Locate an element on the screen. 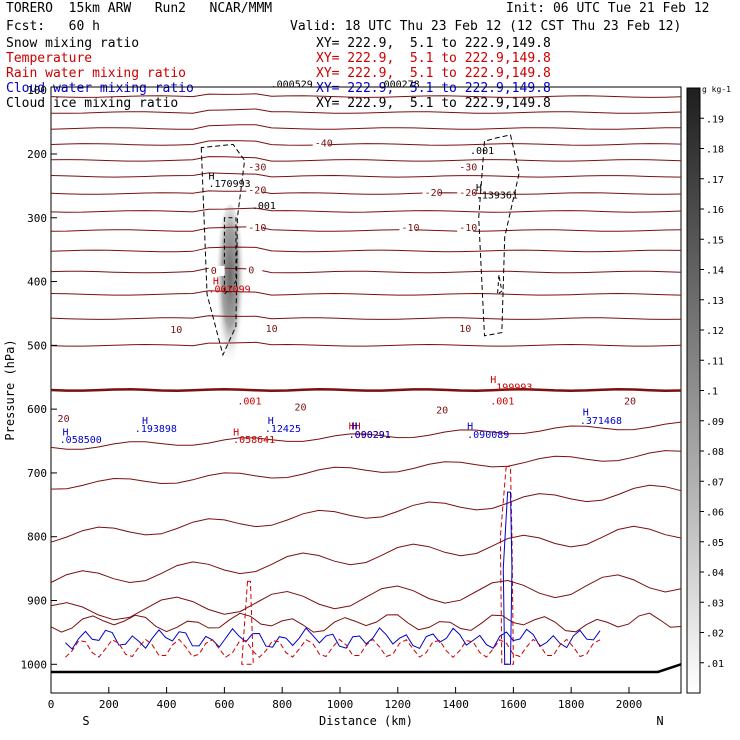 The height and width of the screenshot is (740, 740). temperature-contour-label: -40 is located at coordinates (324, 143).